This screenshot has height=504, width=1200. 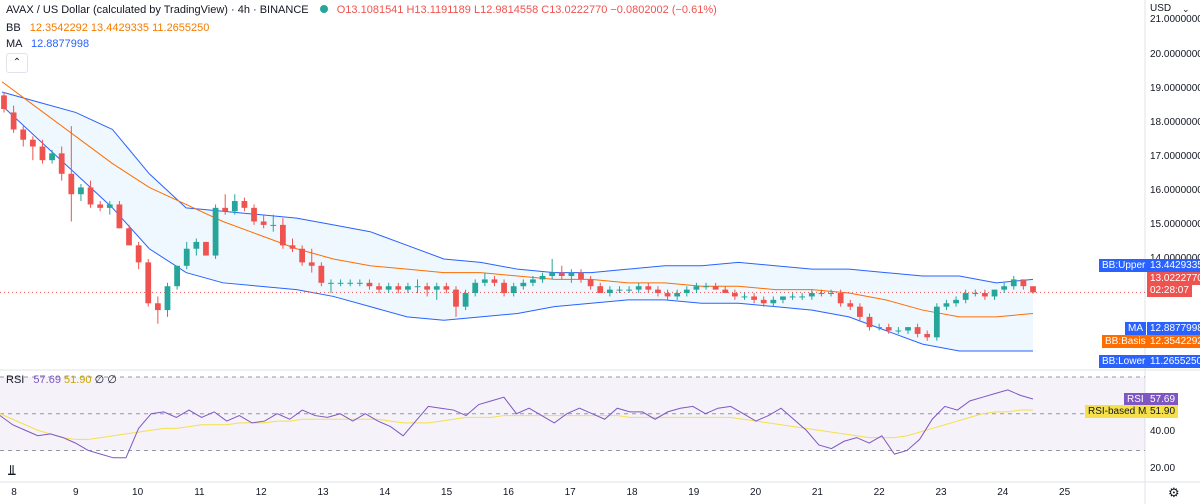 I want to click on rsi-legend-extra: ∅ ∅, so click(x=105, y=380).